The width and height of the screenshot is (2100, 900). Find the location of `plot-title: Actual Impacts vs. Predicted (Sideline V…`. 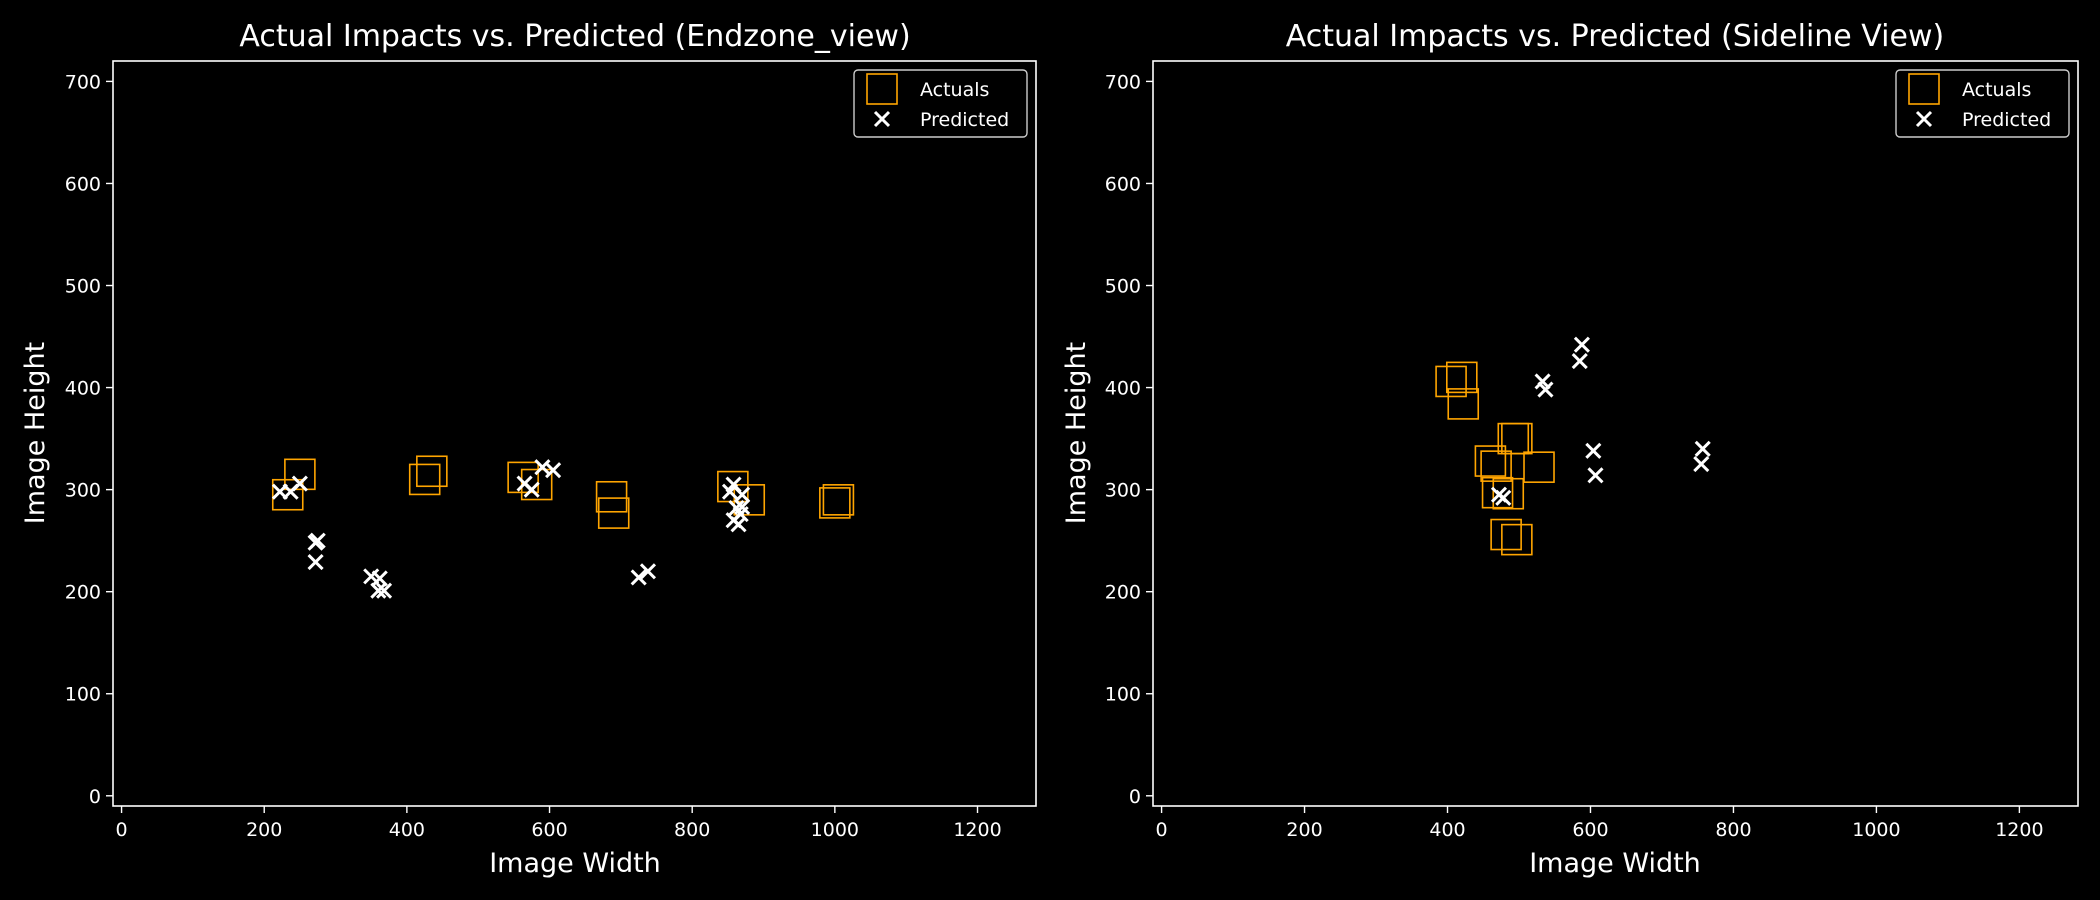

plot-title: Actual Impacts vs. Predicted (Sideline V… is located at coordinates (1615, 36).